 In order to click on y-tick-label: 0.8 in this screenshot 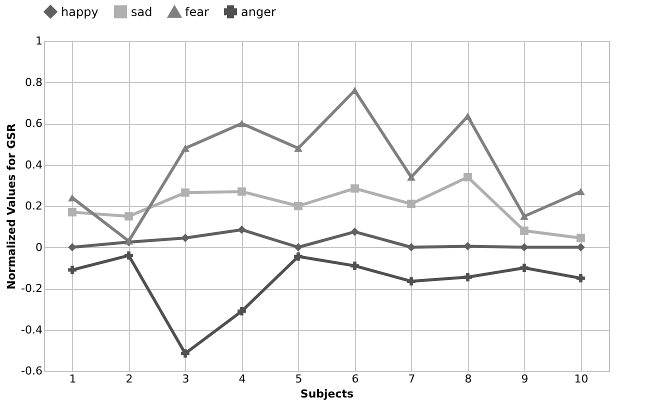, I will do `click(33, 82)`.